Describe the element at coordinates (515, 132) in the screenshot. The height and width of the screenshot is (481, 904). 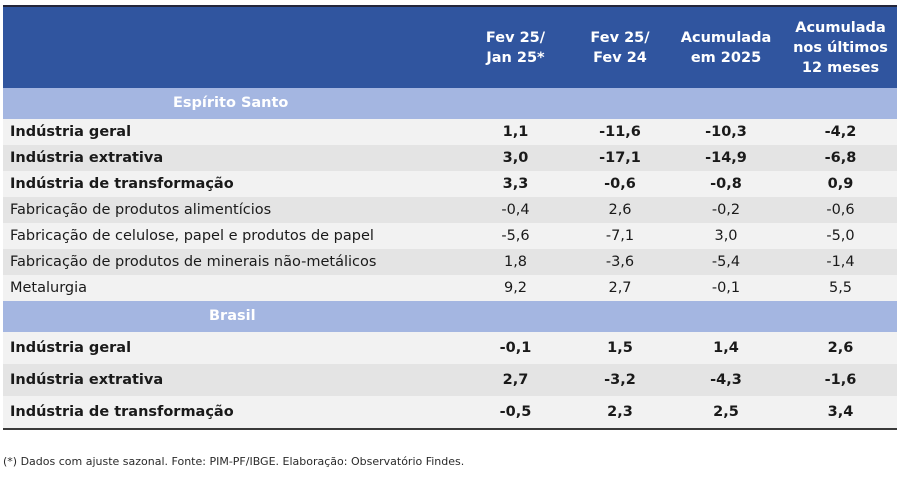
I see `row-value: 1,1` at that location.